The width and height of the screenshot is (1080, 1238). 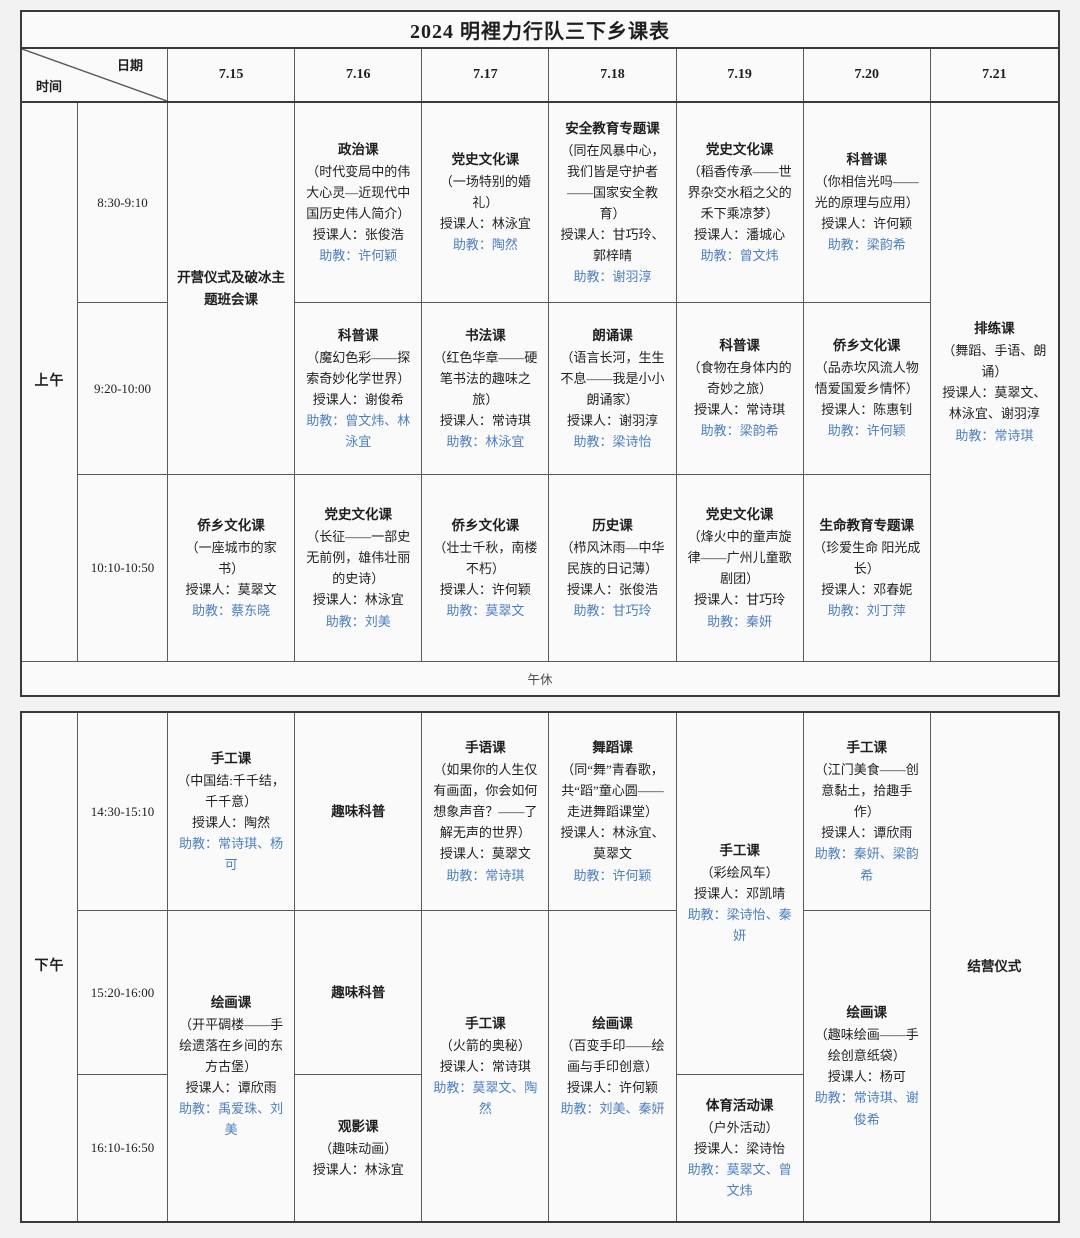 I want to click on course-cell: 手工课 （彩绘风车） 授课人：邓凯晴 助教：梁诗怡、秦妍, so click(x=740, y=894).